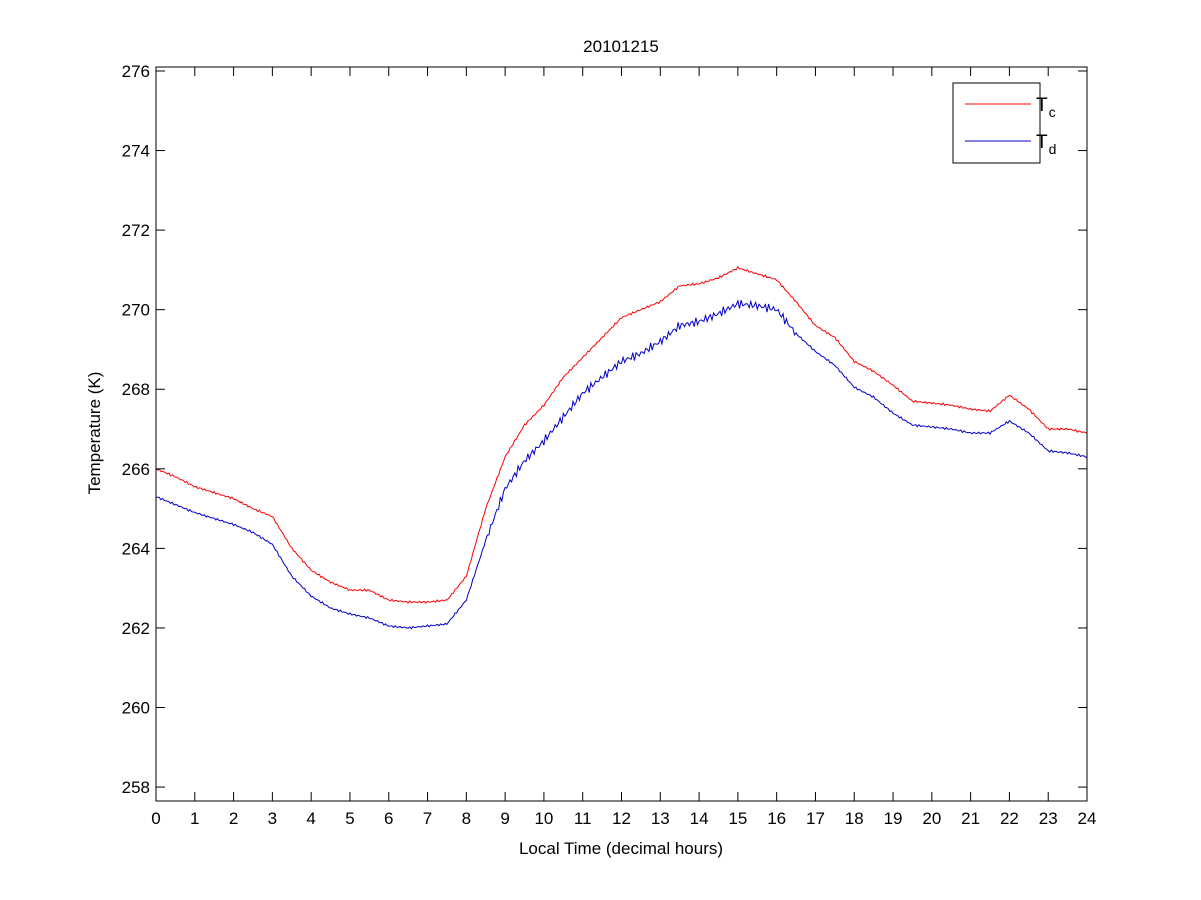 The image size is (1201, 900). I want to click on x-tick-label: 4, so click(310, 818).